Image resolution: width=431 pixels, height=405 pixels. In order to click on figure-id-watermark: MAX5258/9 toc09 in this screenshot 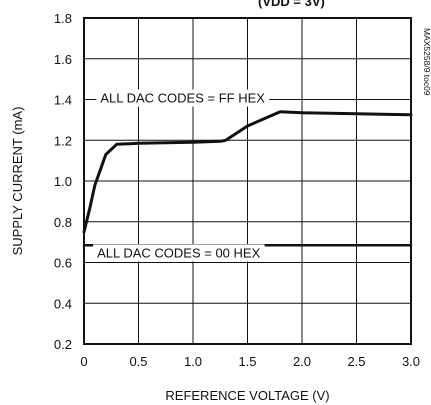, I will do `click(426, 62)`.